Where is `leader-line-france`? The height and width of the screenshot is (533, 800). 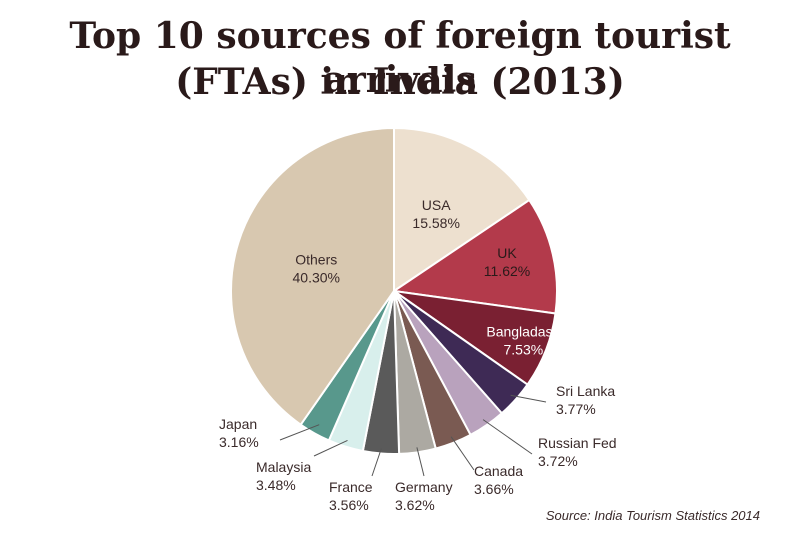 leader-line-france is located at coordinates (376, 462).